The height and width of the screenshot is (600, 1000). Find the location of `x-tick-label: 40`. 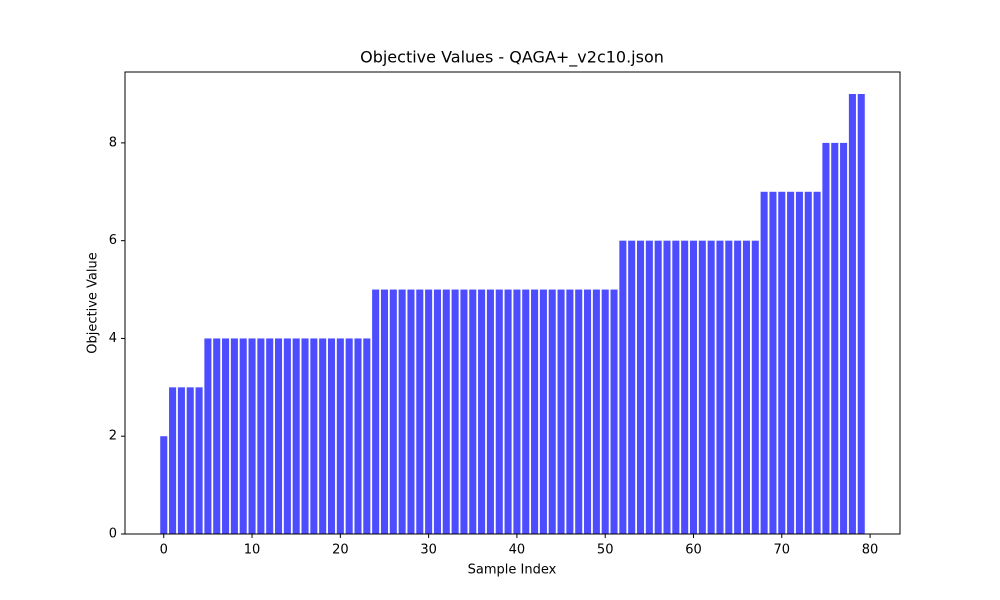

x-tick-label: 40 is located at coordinates (517, 550).